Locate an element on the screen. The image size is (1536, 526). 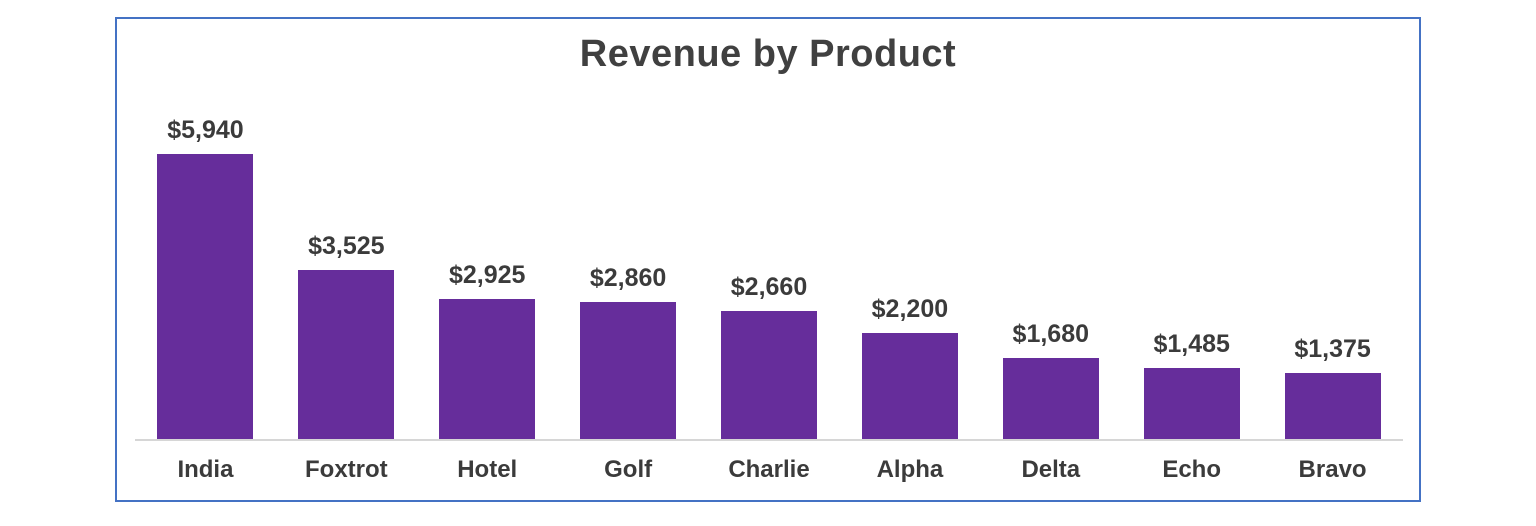
bar-cell: $2,925 is located at coordinates (487, 350).